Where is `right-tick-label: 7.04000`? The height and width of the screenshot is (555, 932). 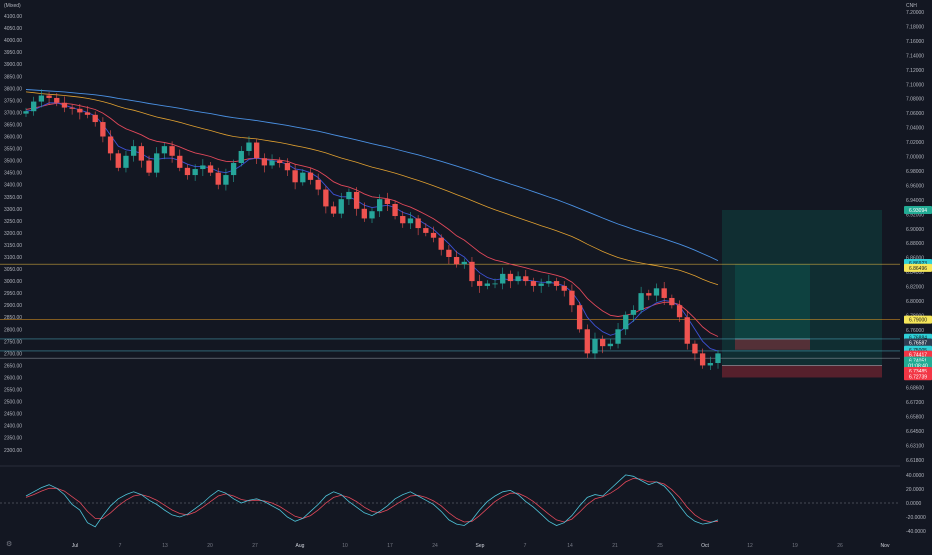 right-tick-label: 7.04000 is located at coordinates (915, 129).